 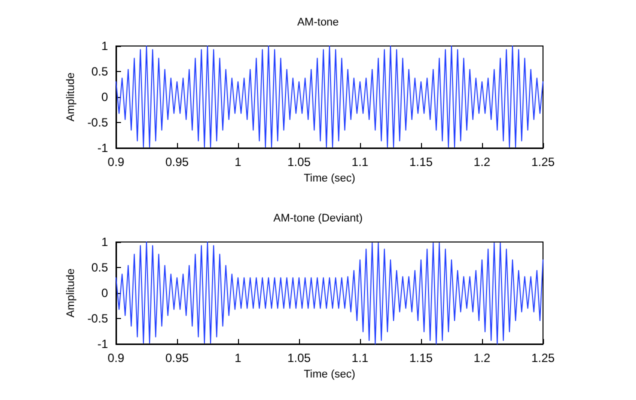 I want to click on chart-title: AM-tone (Deviant), so click(x=318, y=218).